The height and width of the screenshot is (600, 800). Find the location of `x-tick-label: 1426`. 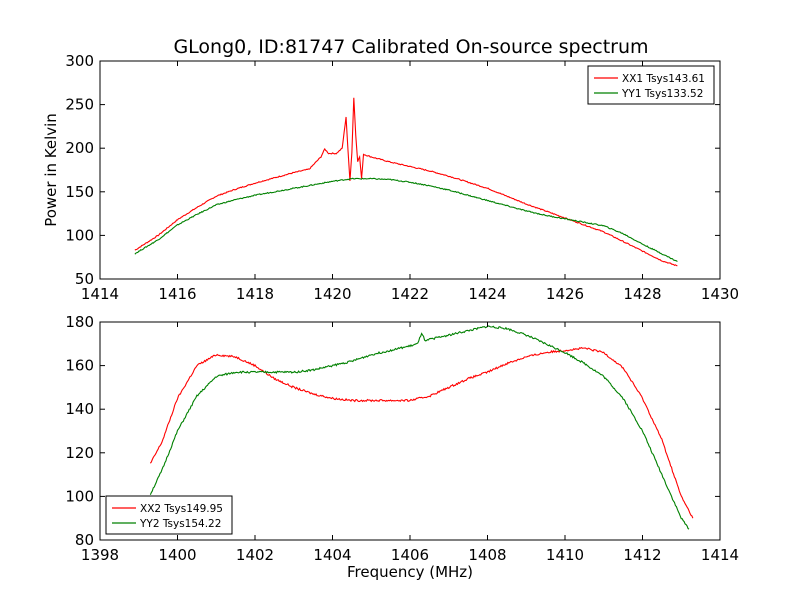

x-tick-label: 1426 is located at coordinates (565, 294).